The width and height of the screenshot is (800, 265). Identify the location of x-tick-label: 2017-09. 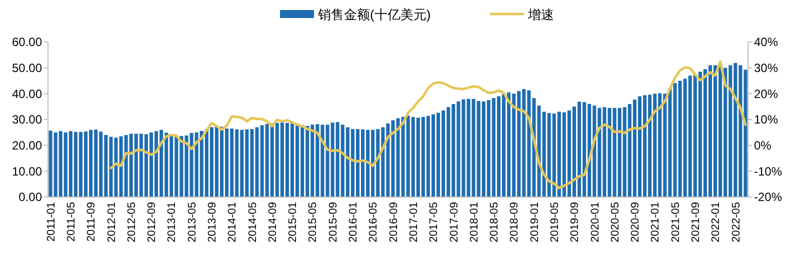
(454, 222).